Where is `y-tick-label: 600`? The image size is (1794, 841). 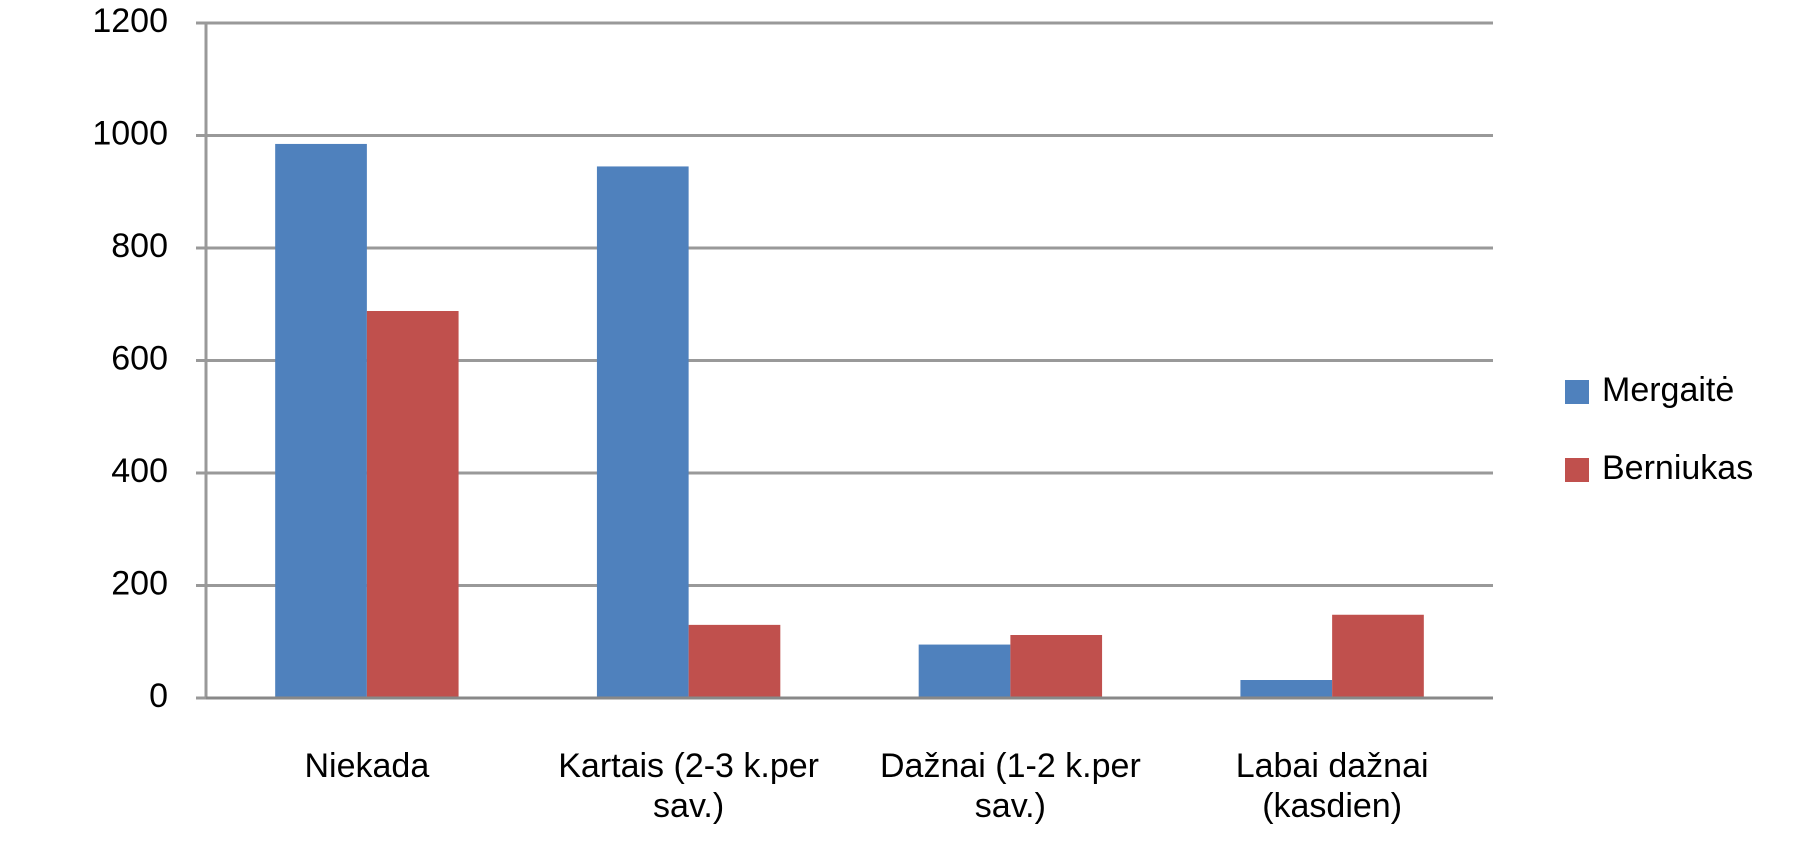
y-tick-label: 600 is located at coordinates (139, 358).